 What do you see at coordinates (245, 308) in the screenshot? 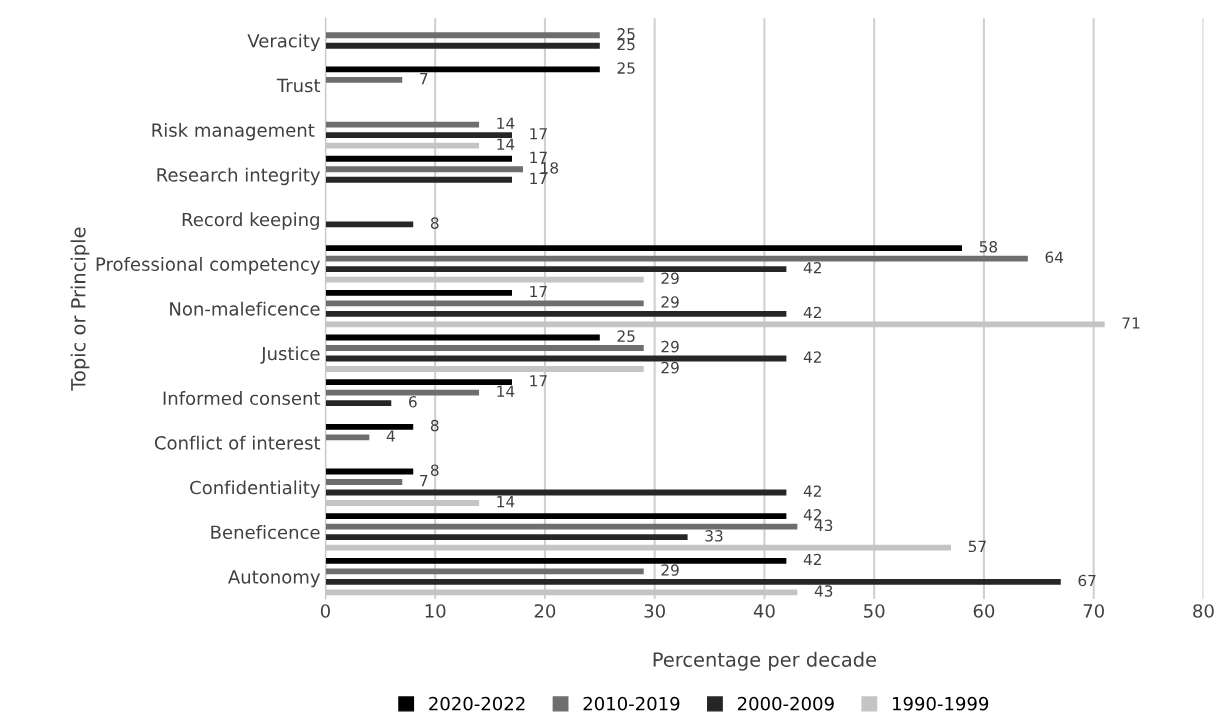
I see `y-tick-label: Non-maleficence` at bounding box center [245, 308].